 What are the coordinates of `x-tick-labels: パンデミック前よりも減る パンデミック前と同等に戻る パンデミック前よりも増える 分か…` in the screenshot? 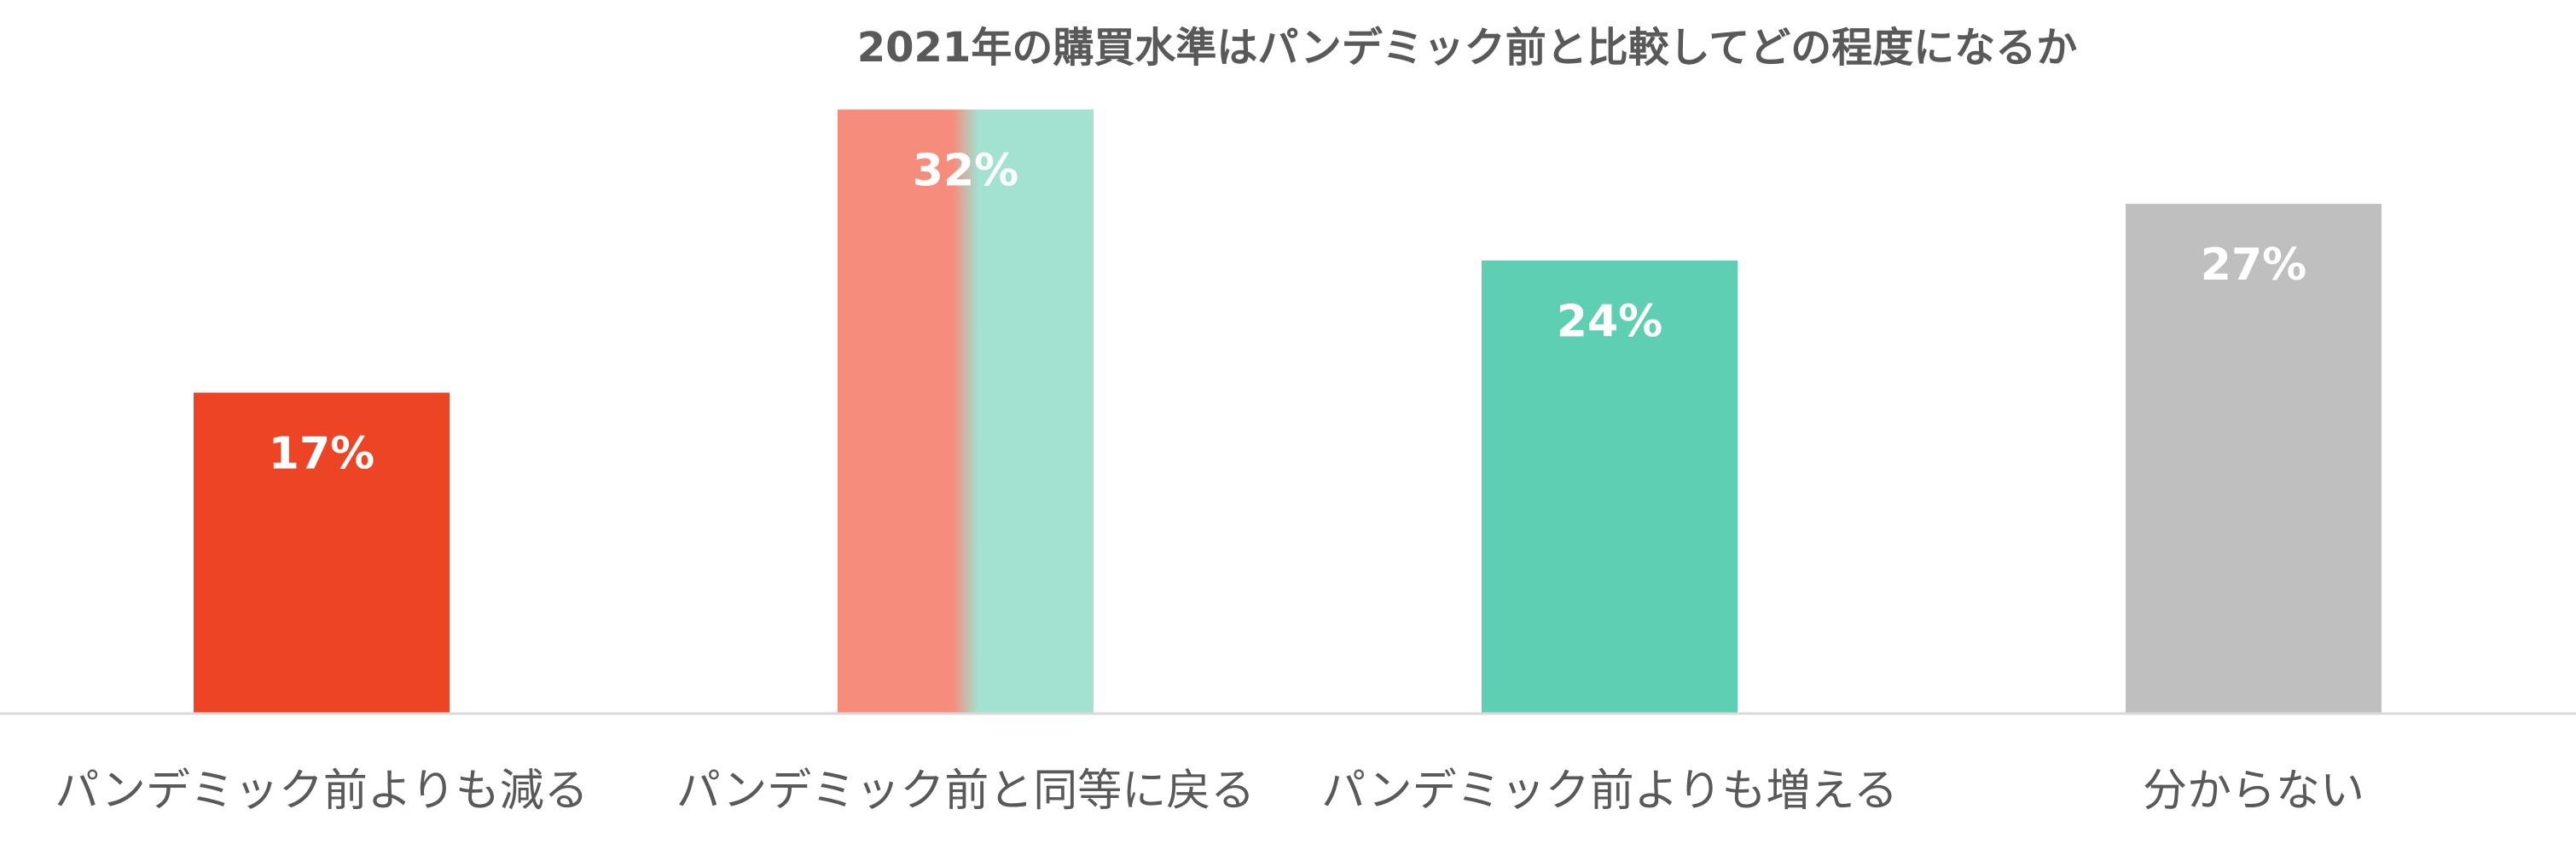 It's located at (1209, 791).